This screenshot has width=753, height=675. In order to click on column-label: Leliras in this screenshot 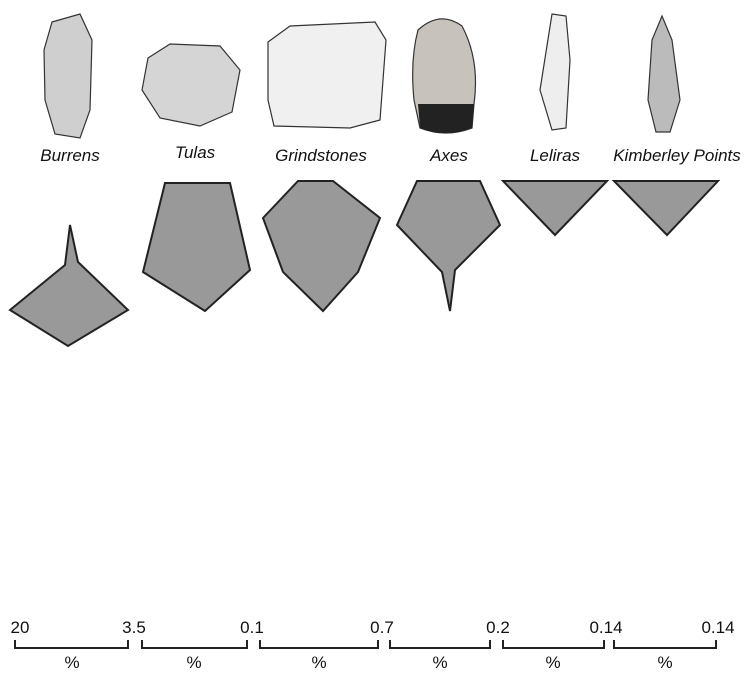, I will do `click(555, 155)`.